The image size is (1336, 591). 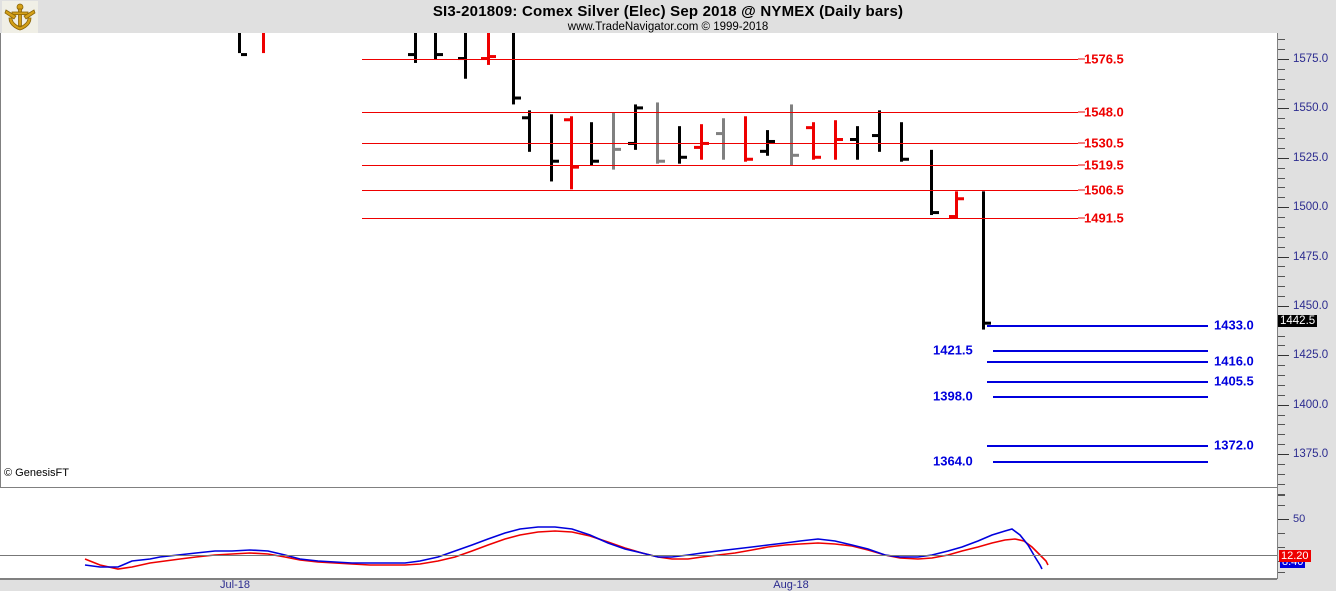 I want to click on resistance-label: 1548.0, so click(x=1104, y=112).